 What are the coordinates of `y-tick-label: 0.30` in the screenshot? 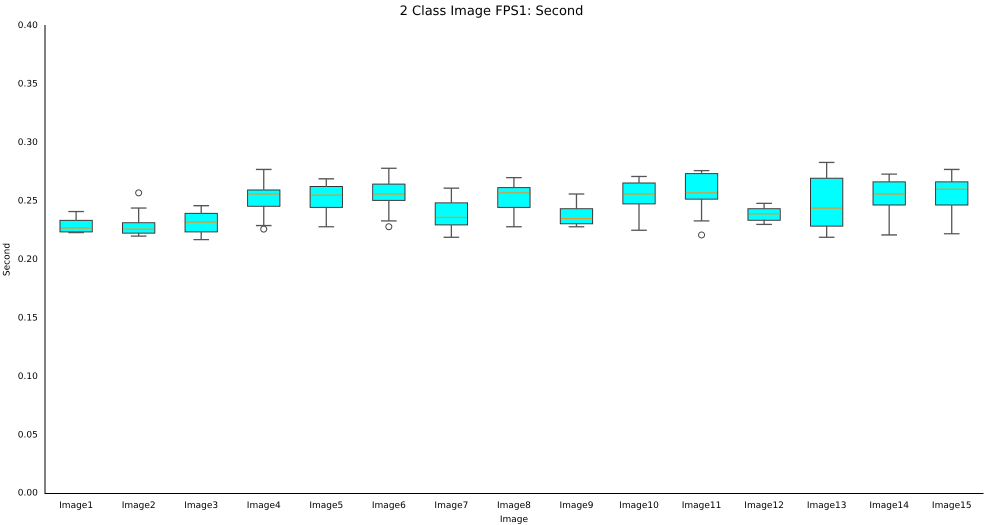 It's located at (28, 143).